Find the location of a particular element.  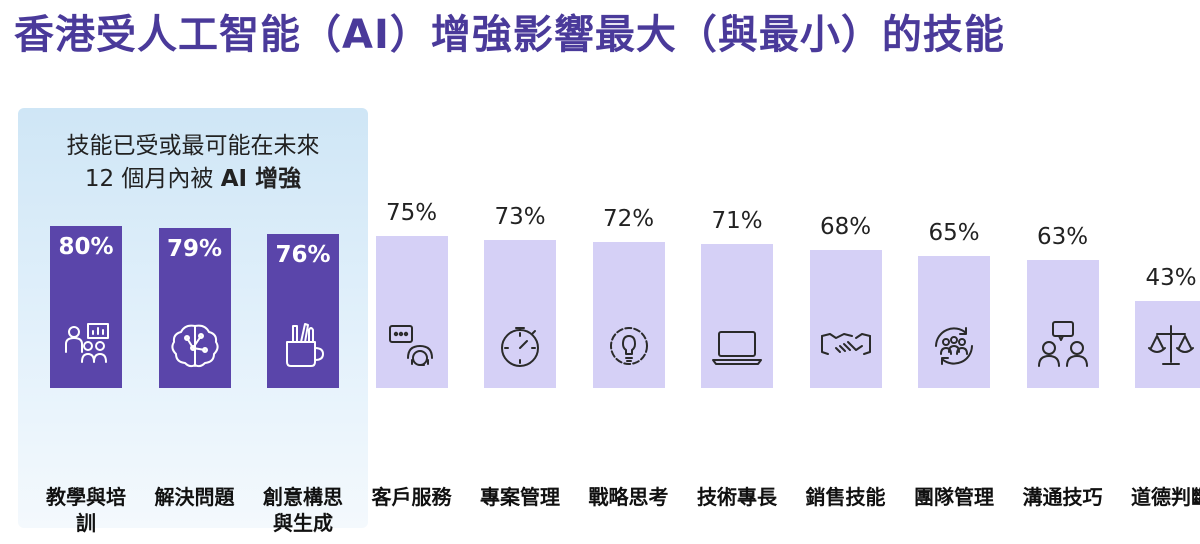

category-label-8: 銷售技能 is located at coordinates (845, 497).